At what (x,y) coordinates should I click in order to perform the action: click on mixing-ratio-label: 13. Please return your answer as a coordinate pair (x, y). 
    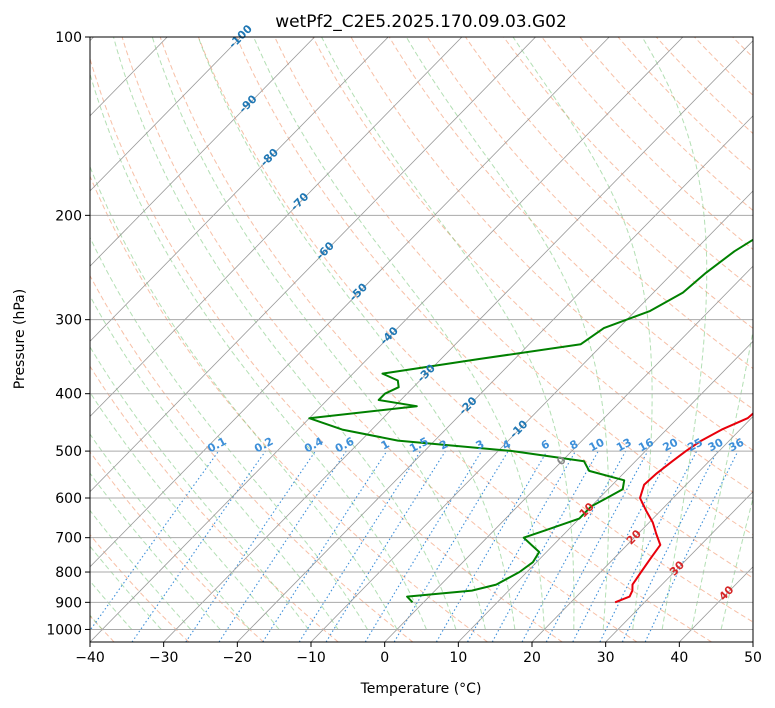
    Looking at the image, I should click on (624, 445).